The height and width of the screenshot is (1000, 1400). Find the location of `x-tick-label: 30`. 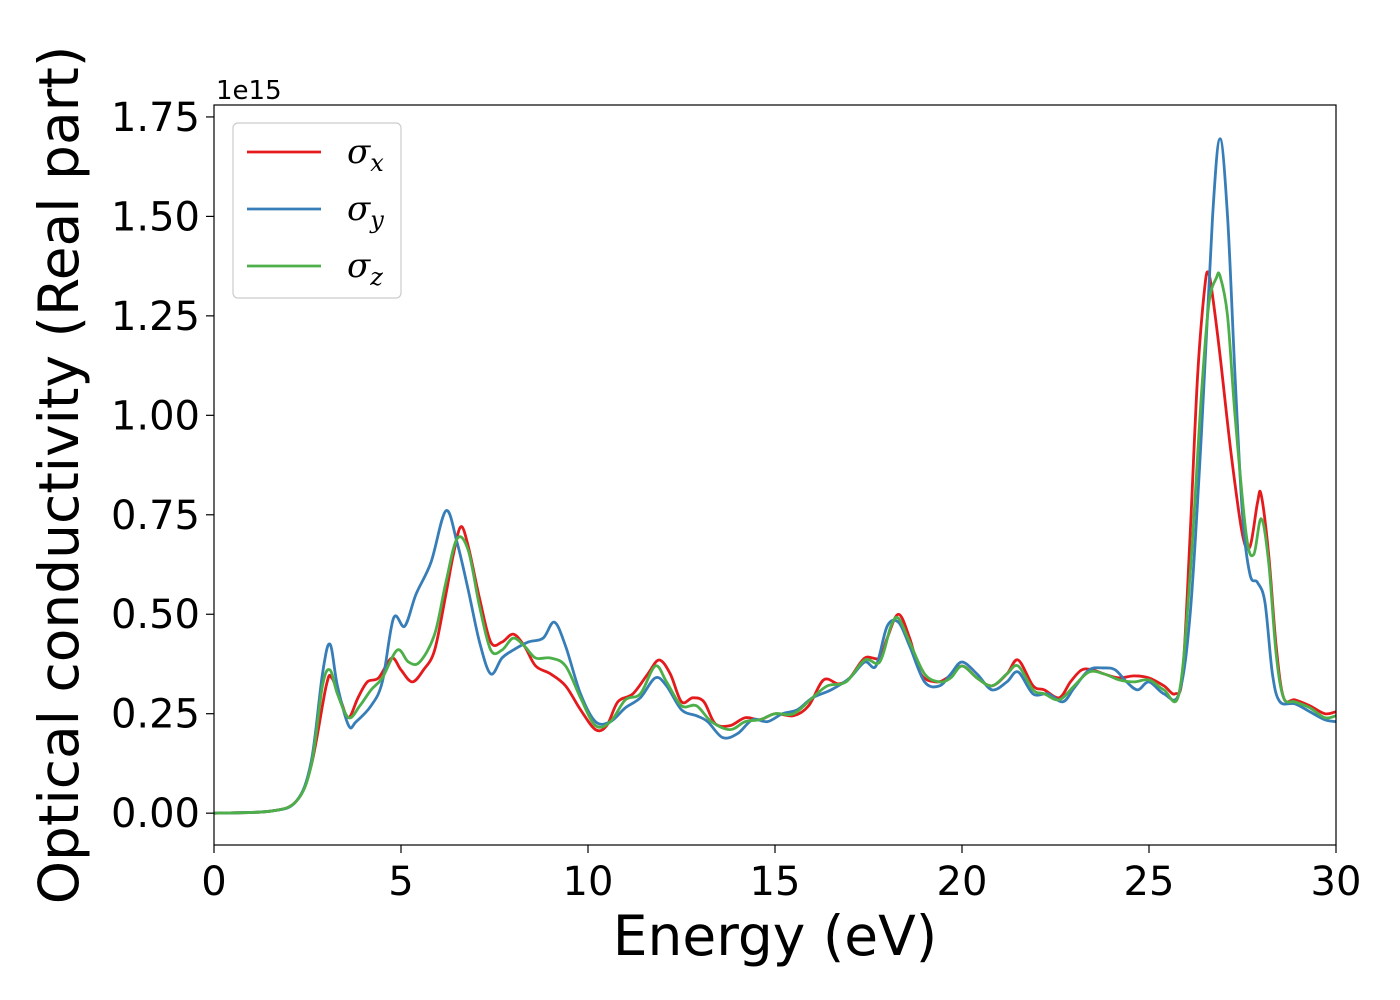

x-tick-label: 30 is located at coordinates (1336, 882).